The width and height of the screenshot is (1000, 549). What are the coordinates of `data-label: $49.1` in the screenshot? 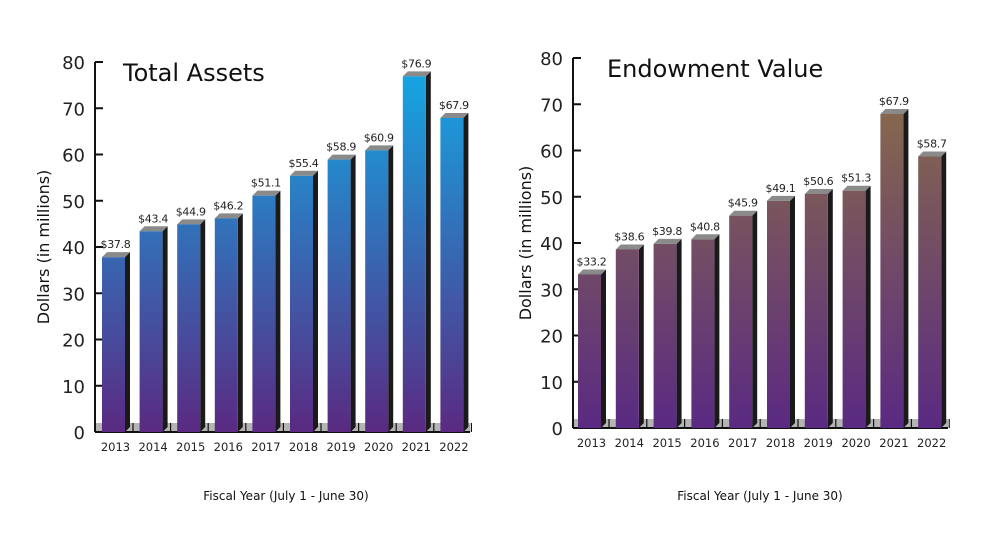 It's located at (781, 188).